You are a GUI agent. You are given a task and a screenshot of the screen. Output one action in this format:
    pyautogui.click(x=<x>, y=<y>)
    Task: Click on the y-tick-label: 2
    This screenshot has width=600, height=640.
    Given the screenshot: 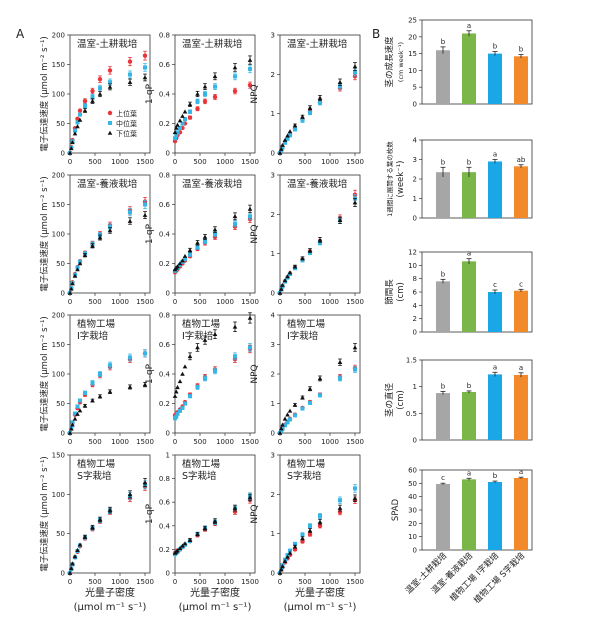 What is the action you would take?
    pyautogui.click(x=273, y=215)
    